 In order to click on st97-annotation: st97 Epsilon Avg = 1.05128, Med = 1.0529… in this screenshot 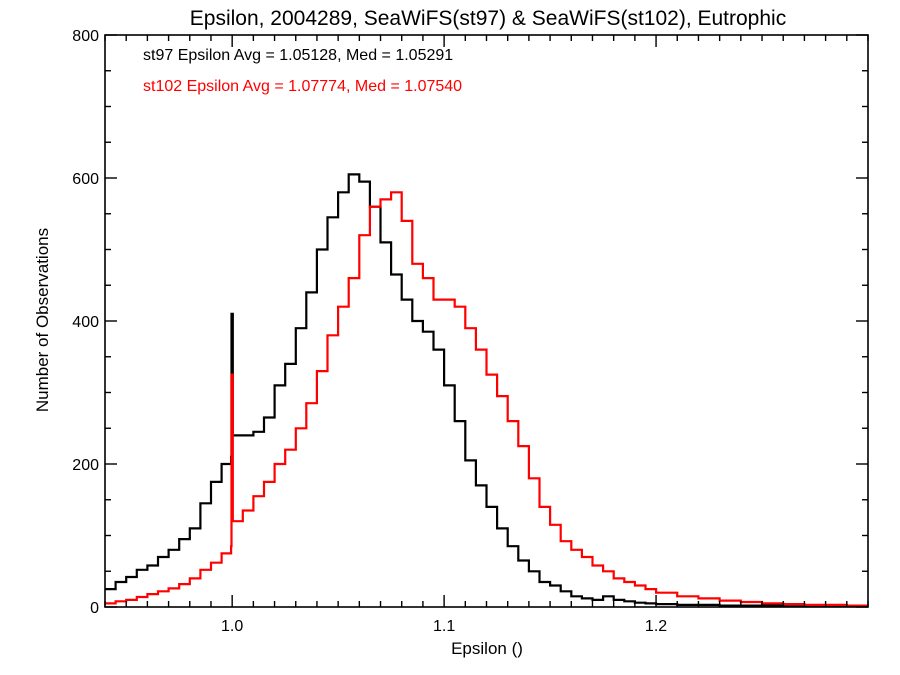, I will do `click(298, 55)`.